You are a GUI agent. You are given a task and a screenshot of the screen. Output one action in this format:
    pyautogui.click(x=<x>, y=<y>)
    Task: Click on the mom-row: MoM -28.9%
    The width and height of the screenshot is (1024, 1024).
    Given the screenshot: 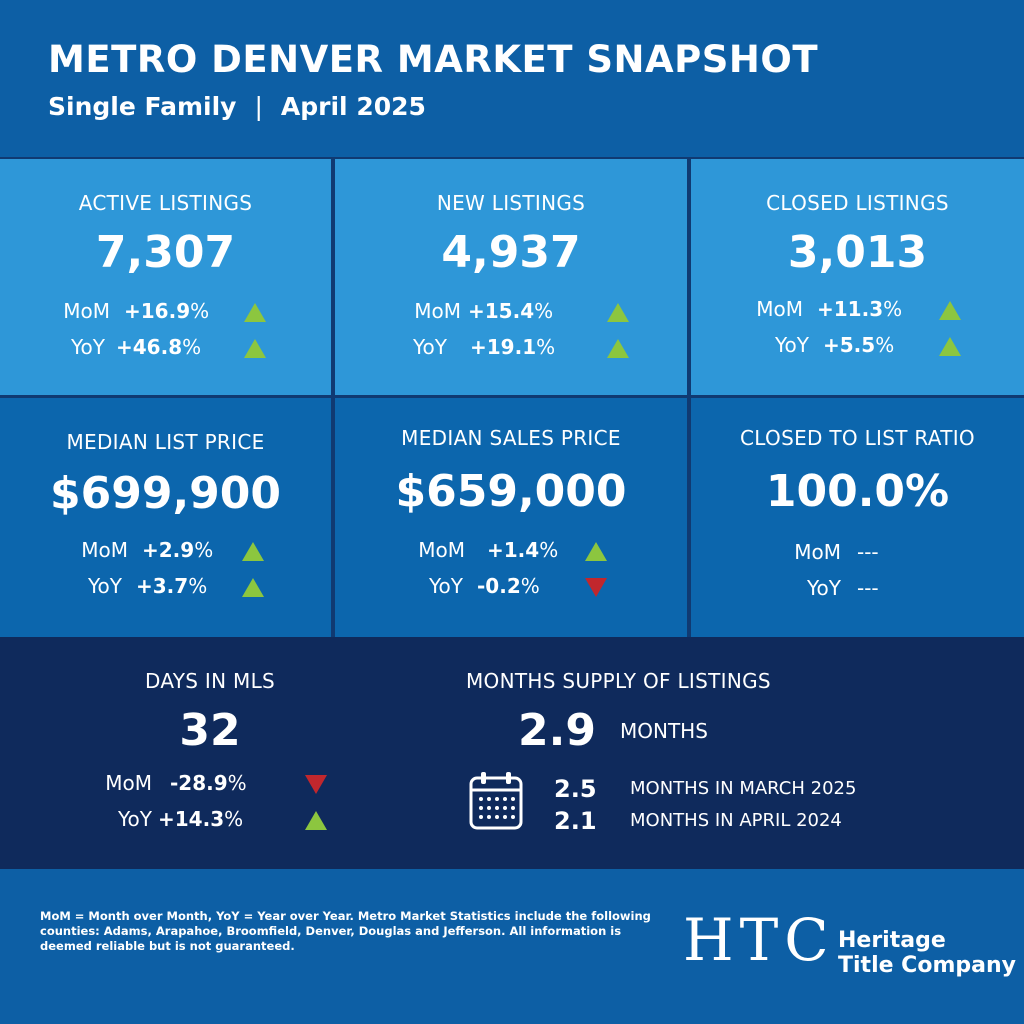 What is the action you would take?
    pyautogui.click(x=210, y=786)
    